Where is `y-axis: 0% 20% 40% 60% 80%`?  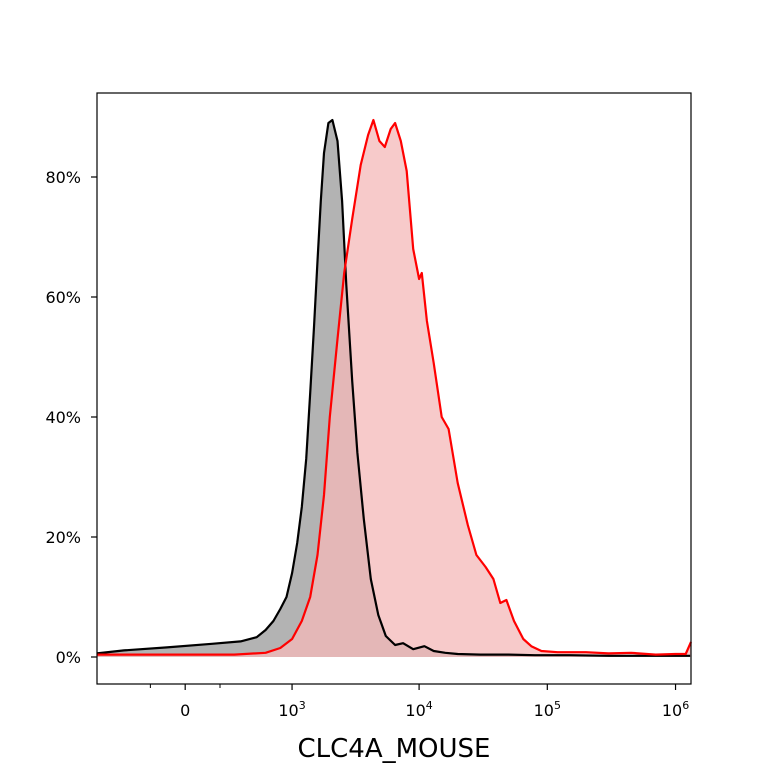 y-axis: 0% 20% 40% 60% 80% is located at coordinates (71, 417).